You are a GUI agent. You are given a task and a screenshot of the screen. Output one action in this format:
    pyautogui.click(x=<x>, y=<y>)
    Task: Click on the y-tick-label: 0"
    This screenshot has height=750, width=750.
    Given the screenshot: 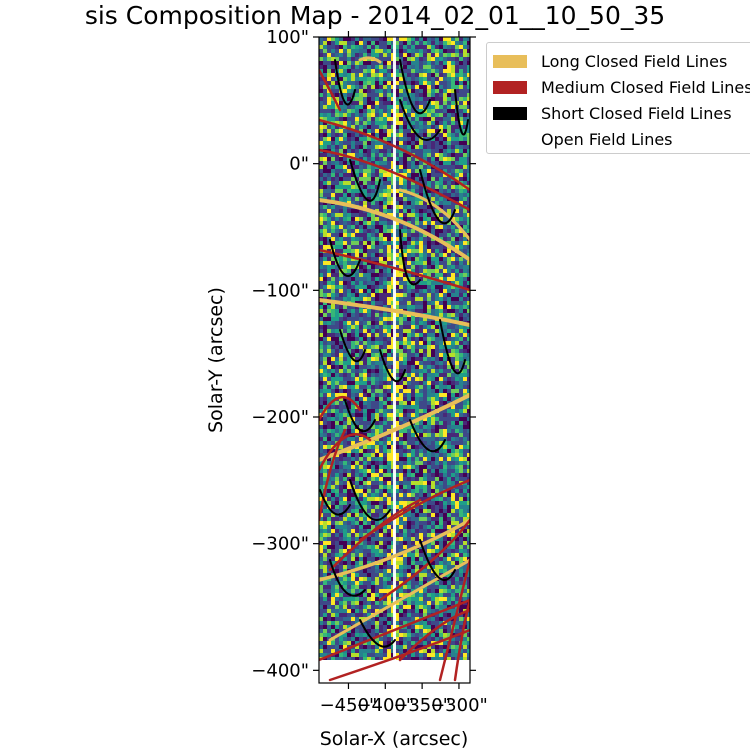 What is the action you would take?
    pyautogui.click(x=299, y=164)
    